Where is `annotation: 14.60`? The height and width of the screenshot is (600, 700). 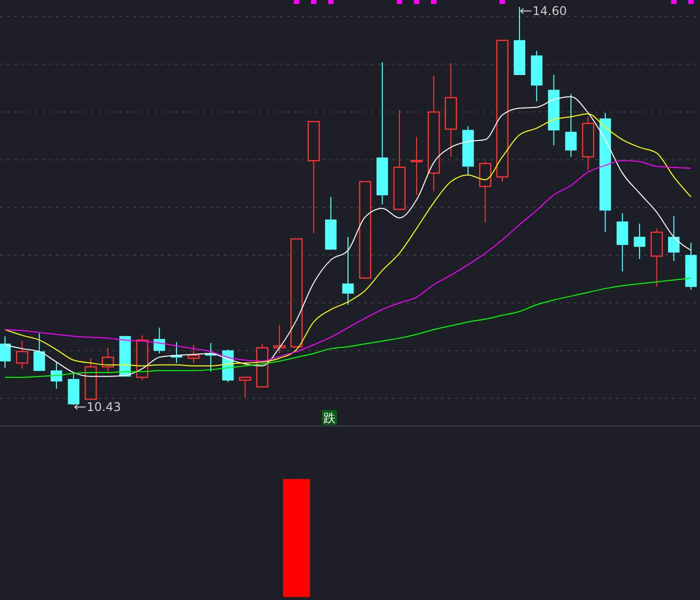
annotation: 14.60 is located at coordinates (549, 11).